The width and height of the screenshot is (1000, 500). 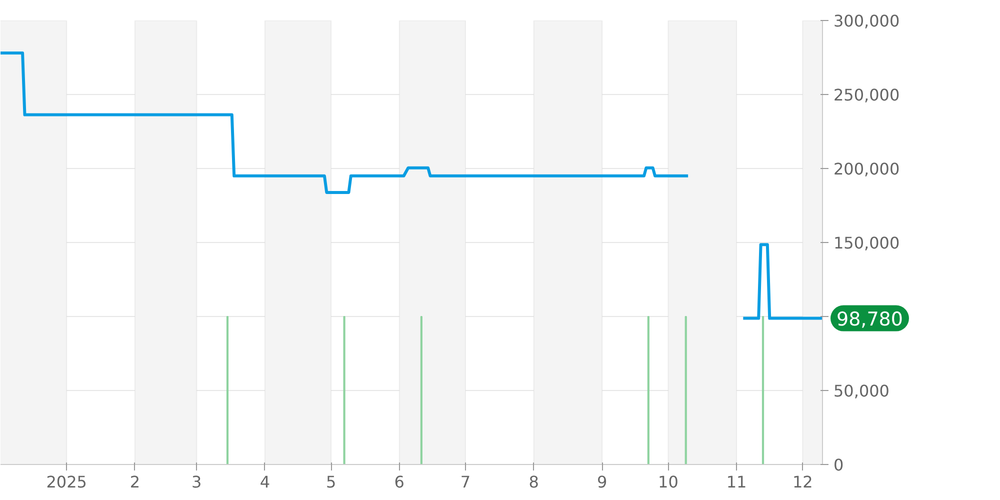 I want to click on x-tick-label: 2, so click(x=135, y=482).